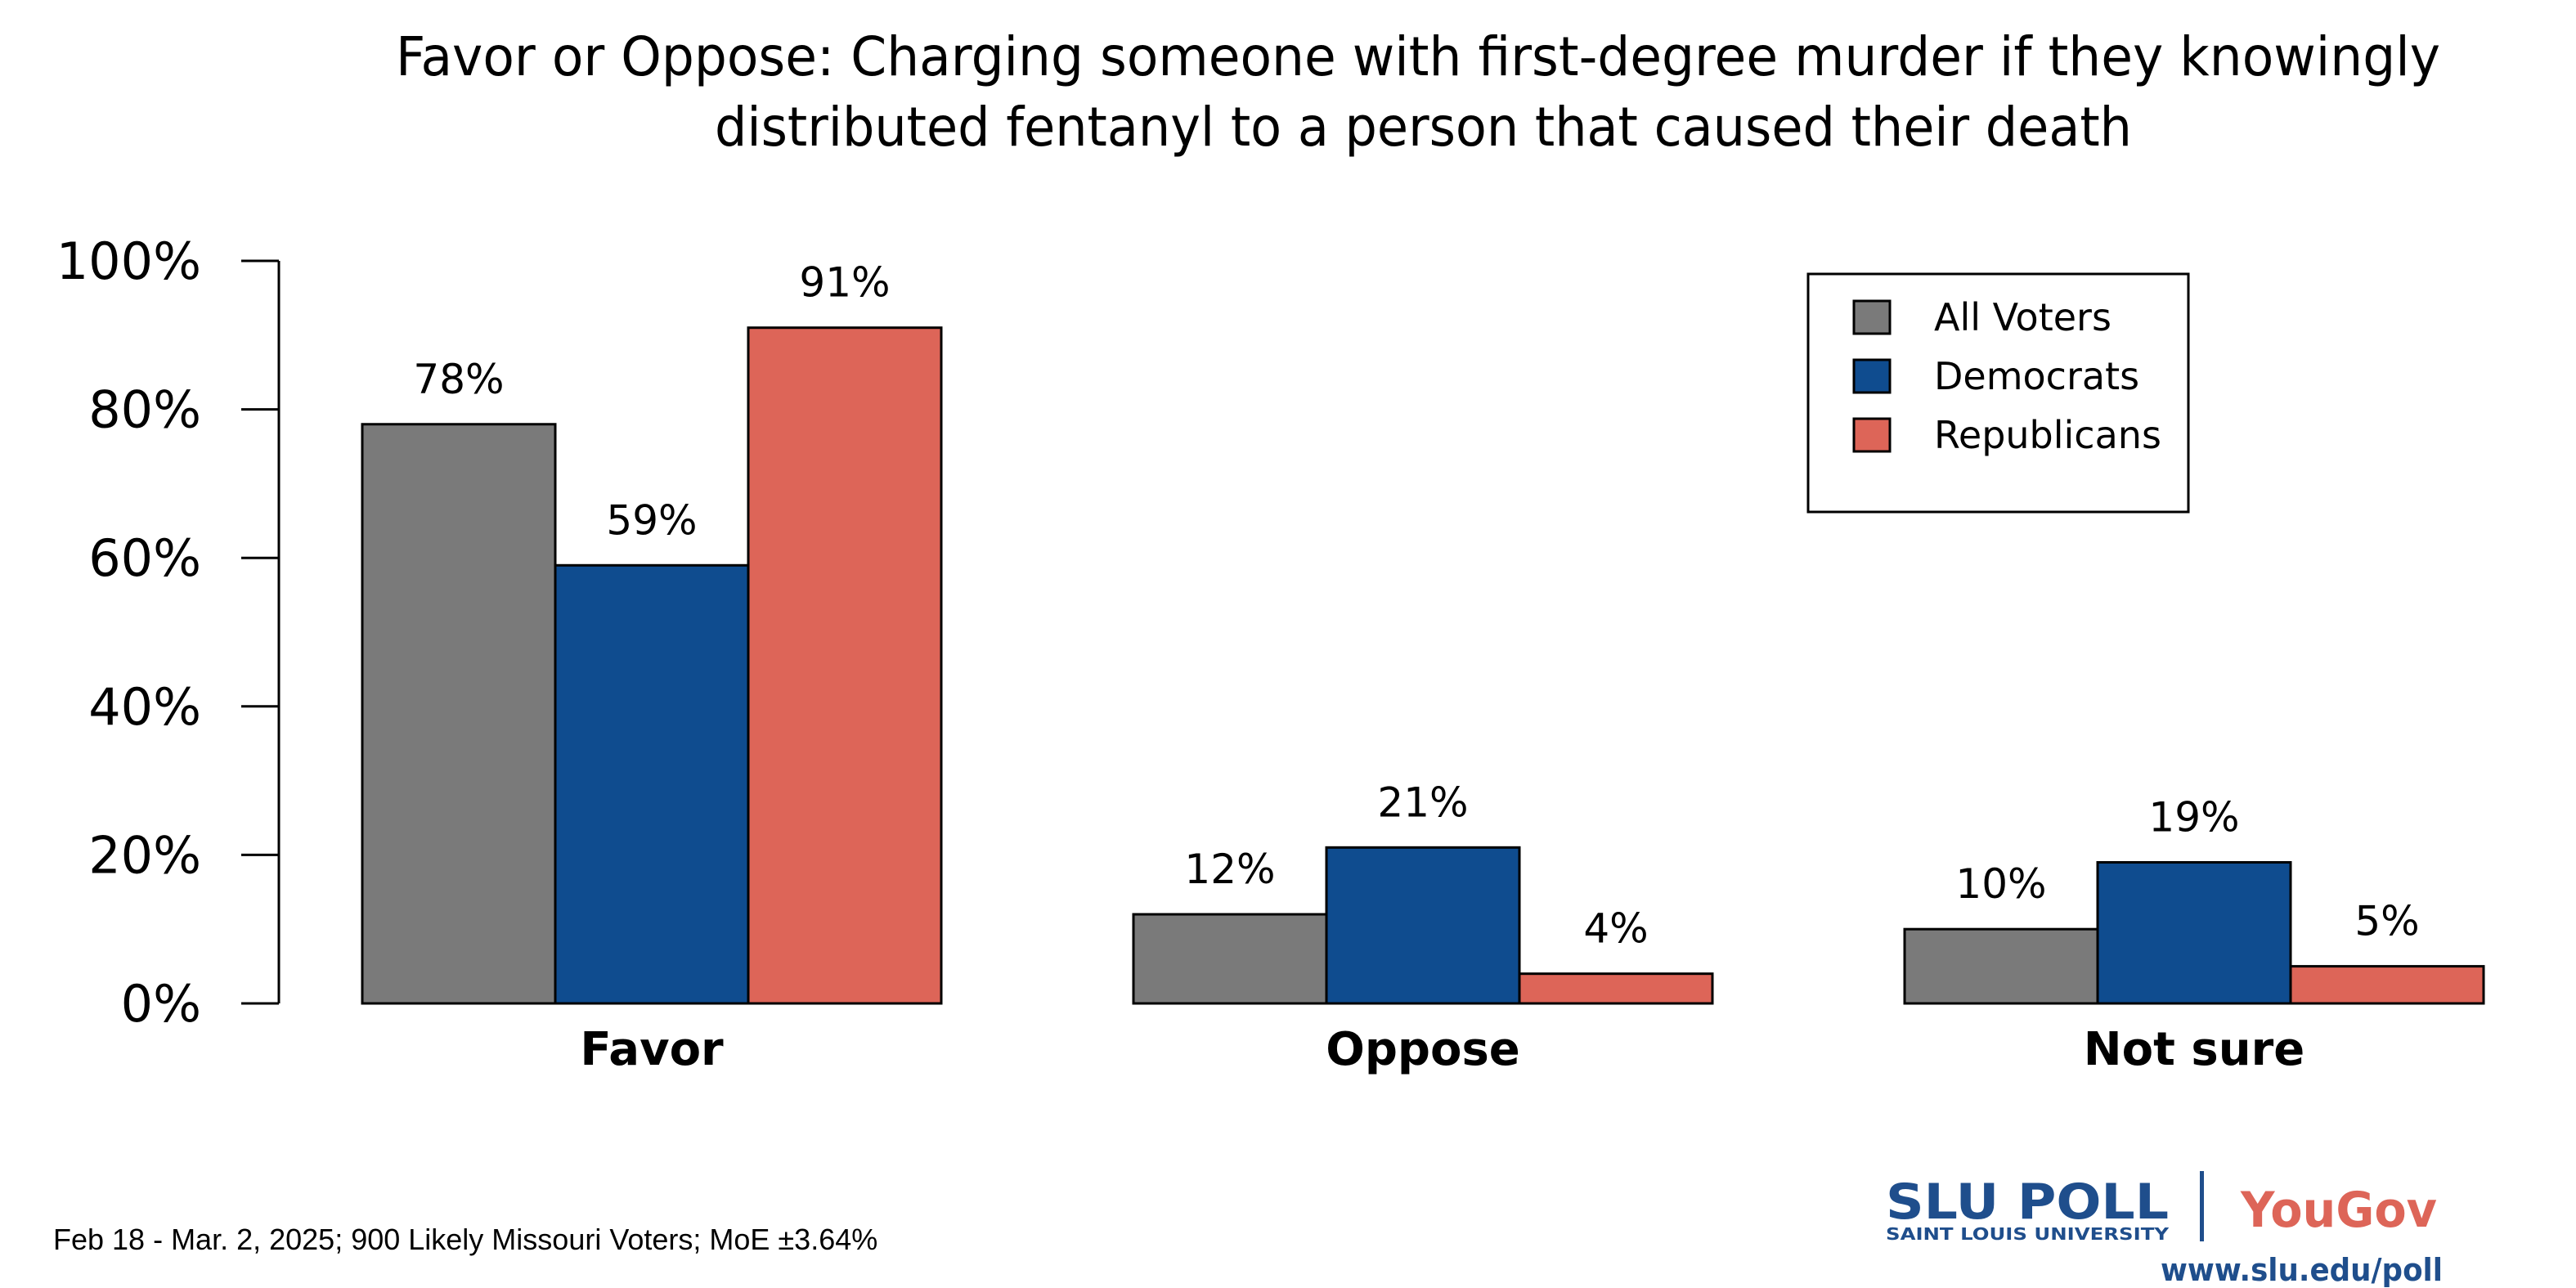 Image resolution: width=2576 pixels, height=1288 pixels. Describe the element at coordinates (459, 714) in the screenshot. I see `bar-all-voters-favor` at that location.